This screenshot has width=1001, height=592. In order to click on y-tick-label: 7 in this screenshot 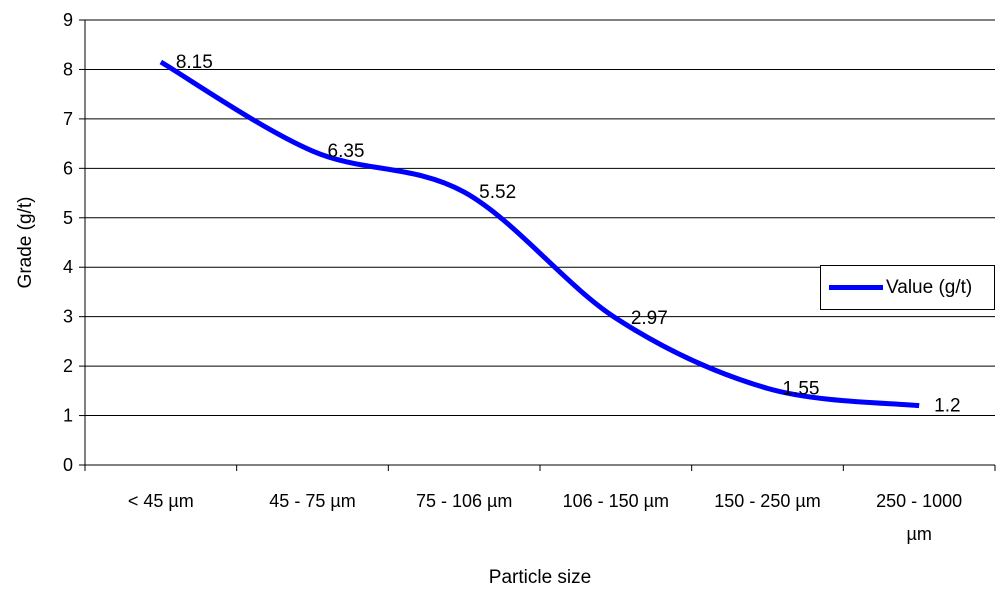, I will do `click(68, 119)`.